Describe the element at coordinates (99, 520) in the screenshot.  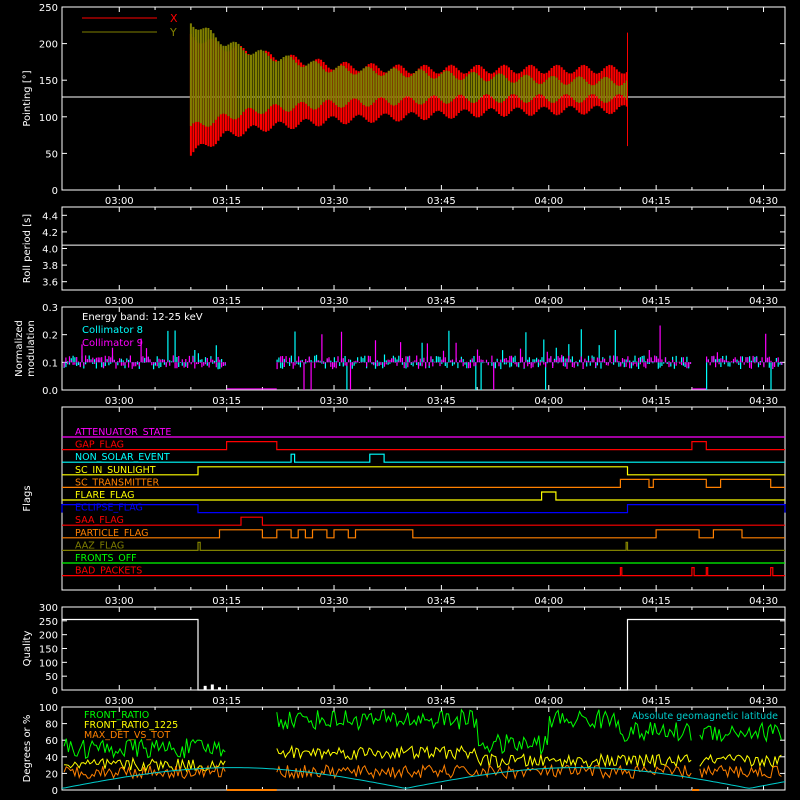
I see `flag-label-saa-flag: SAA_FLAG` at that location.